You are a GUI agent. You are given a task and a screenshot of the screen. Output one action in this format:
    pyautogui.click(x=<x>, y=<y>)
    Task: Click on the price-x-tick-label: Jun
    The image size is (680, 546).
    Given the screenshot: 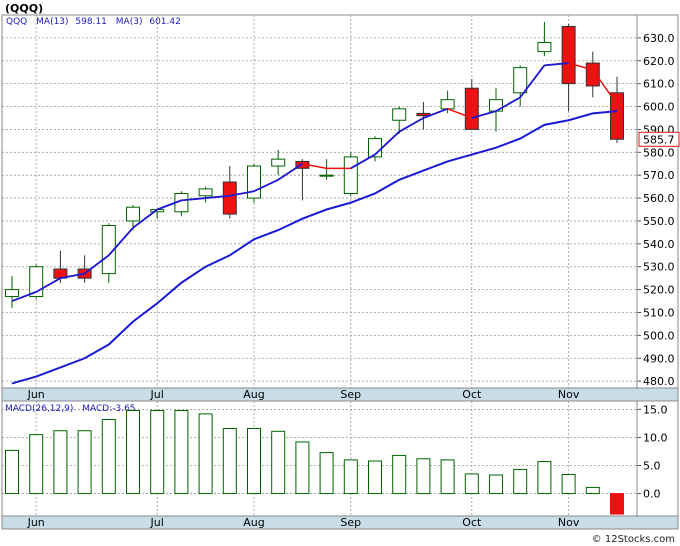 What is the action you would take?
    pyautogui.click(x=36, y=394)
    